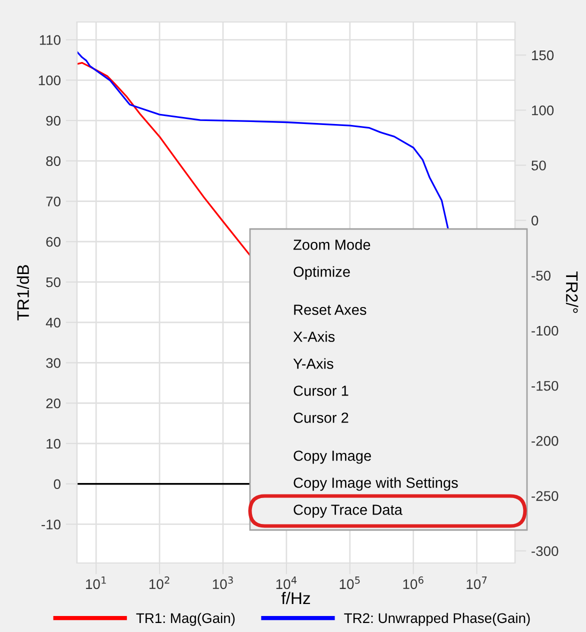 This screenshot has width=586, height=632. I want to click on y-tick-label: 60, so click(53, 241).